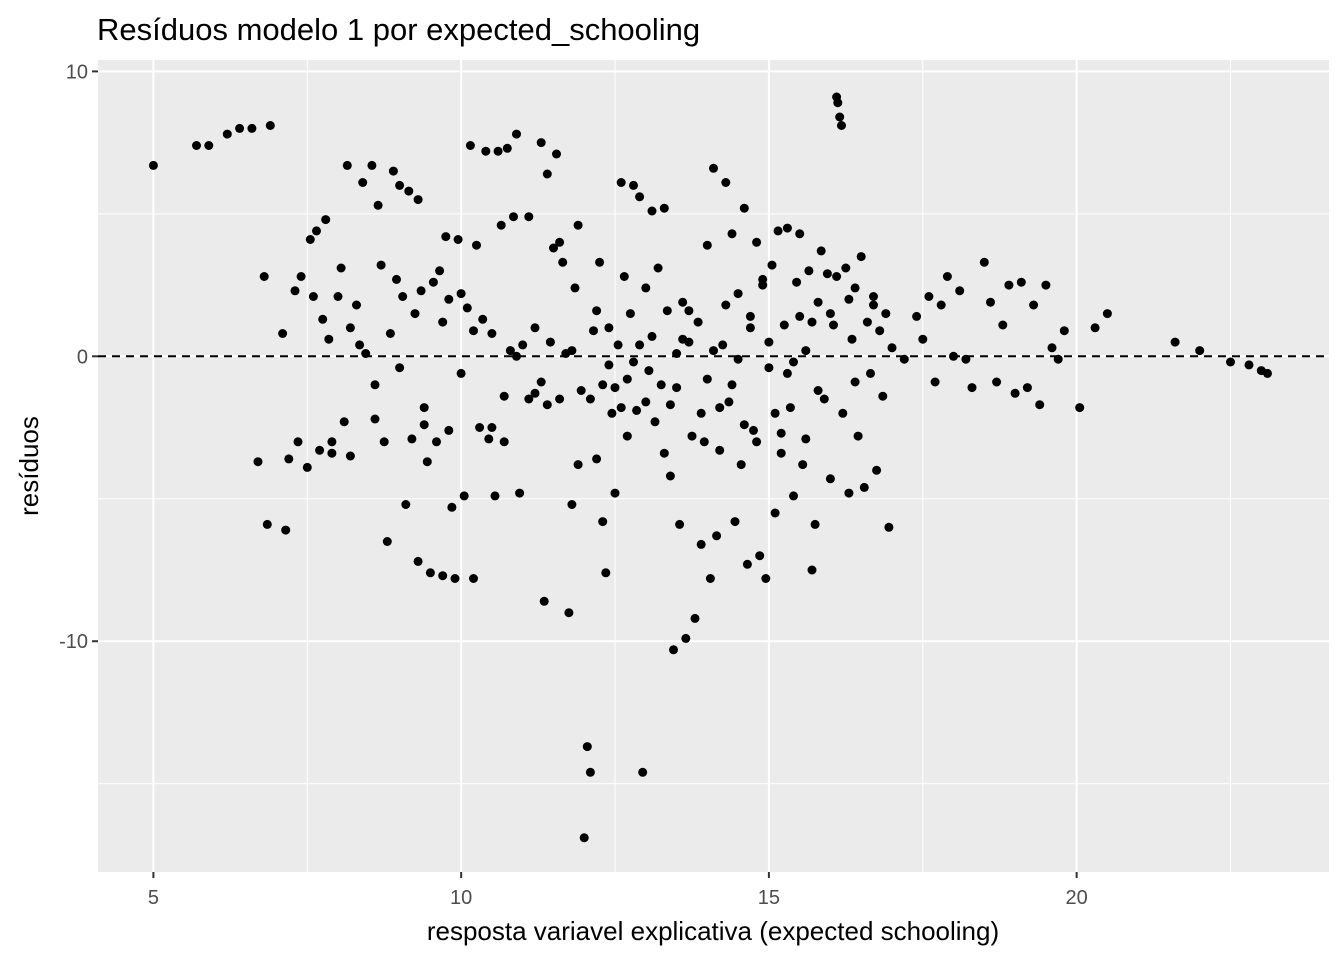 Image resolution: width=1344 pixels, height=960 pixels. What do you see at coordinates (618, 890) in the screenshot?
I see `x-axis-ticks: 5 10 15 20` at bounding box center [618, 890].